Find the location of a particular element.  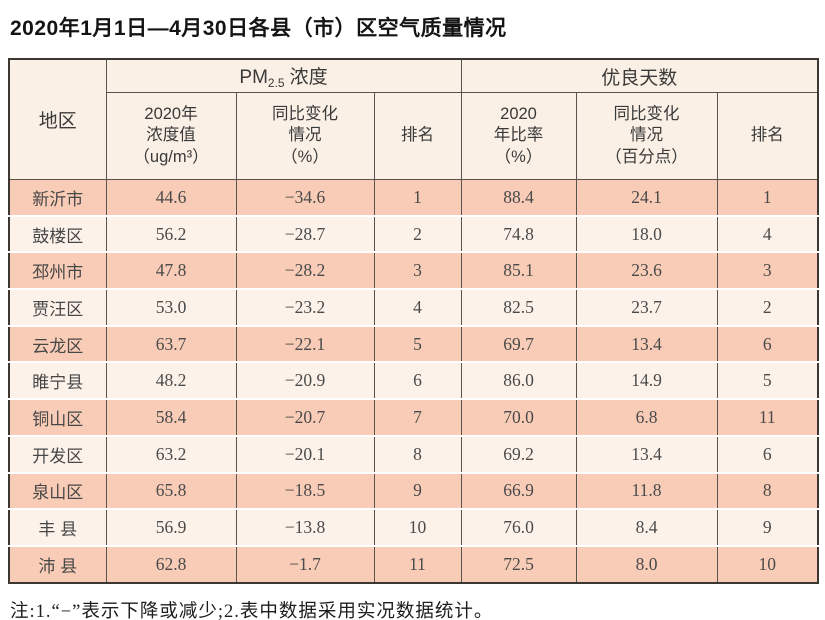

ratio-header: 2020 年比率 （%） is located at coordinates (518, 136).